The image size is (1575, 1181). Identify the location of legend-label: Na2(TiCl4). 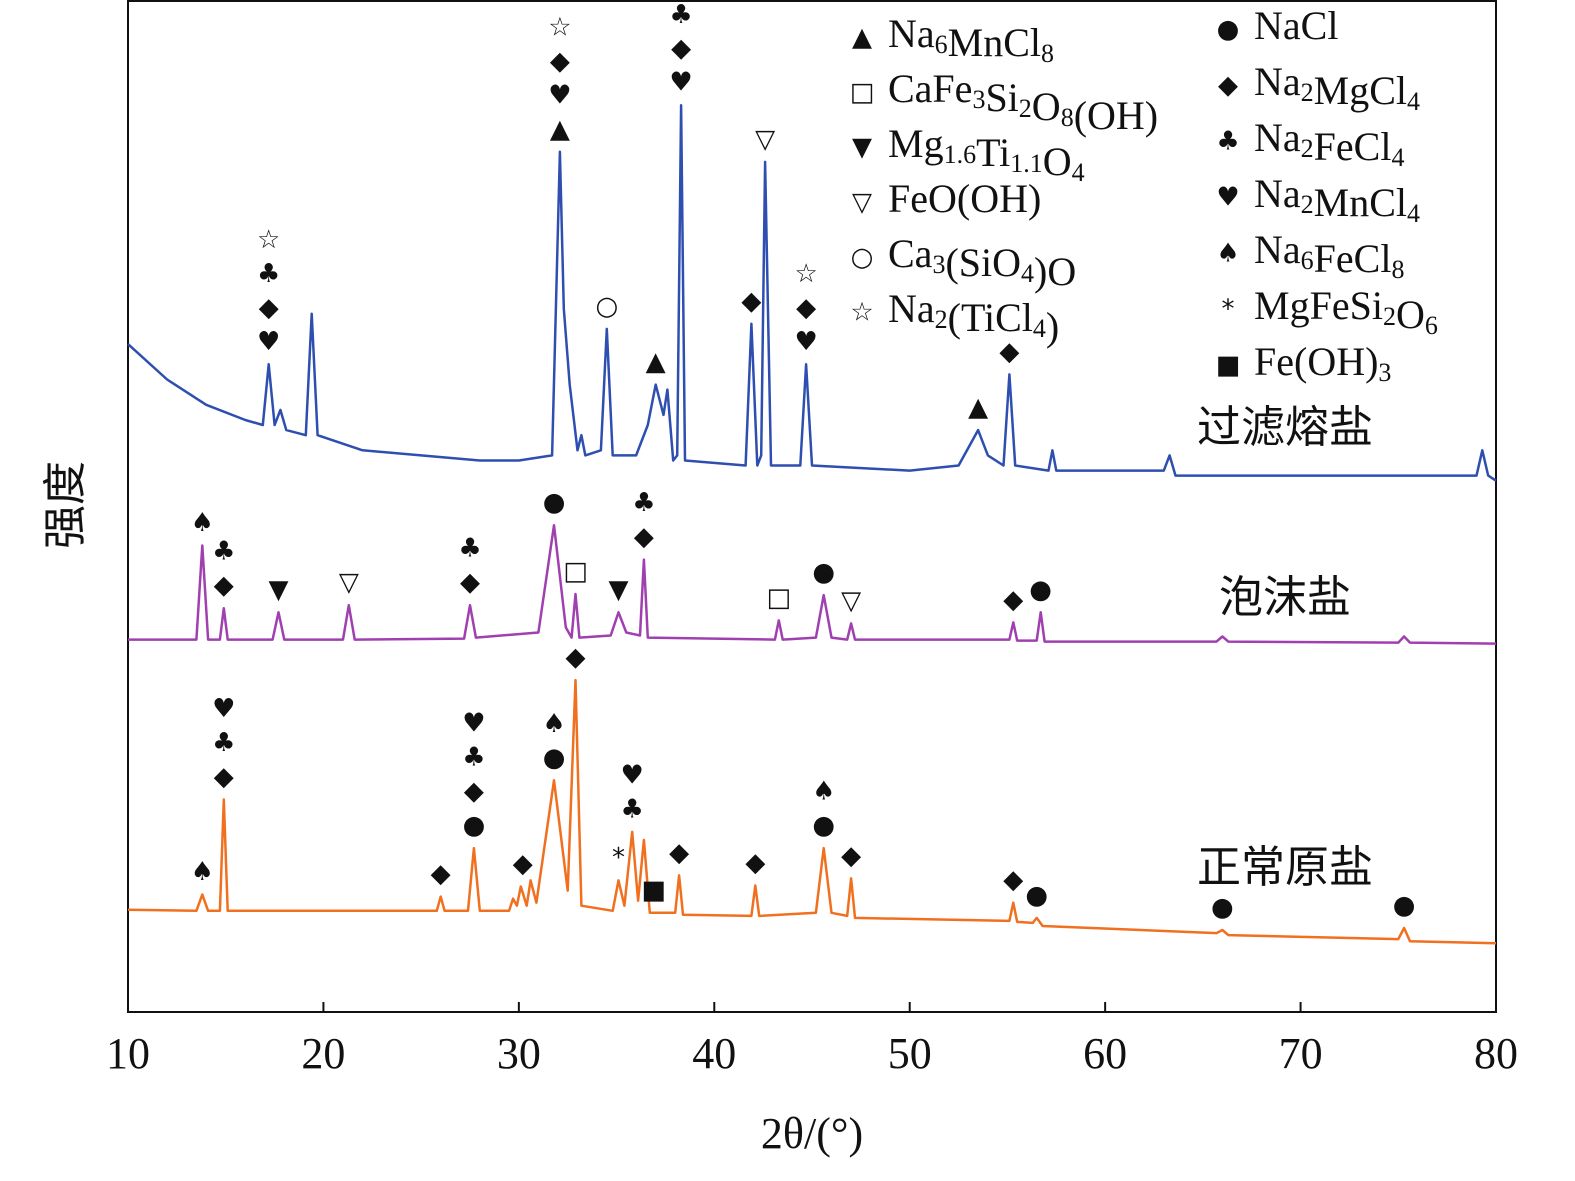
(973, 317).